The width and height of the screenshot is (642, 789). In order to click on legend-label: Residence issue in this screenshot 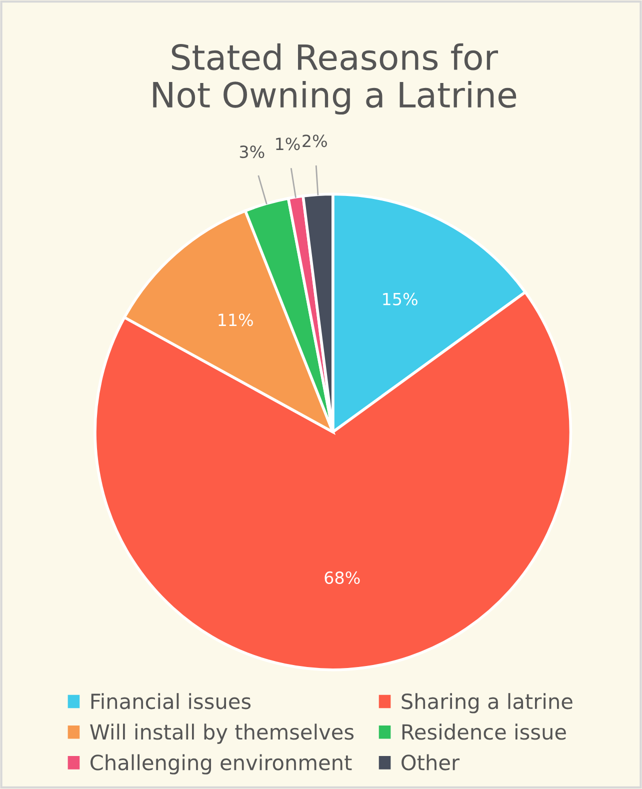, I will do `click(484, 732)`.